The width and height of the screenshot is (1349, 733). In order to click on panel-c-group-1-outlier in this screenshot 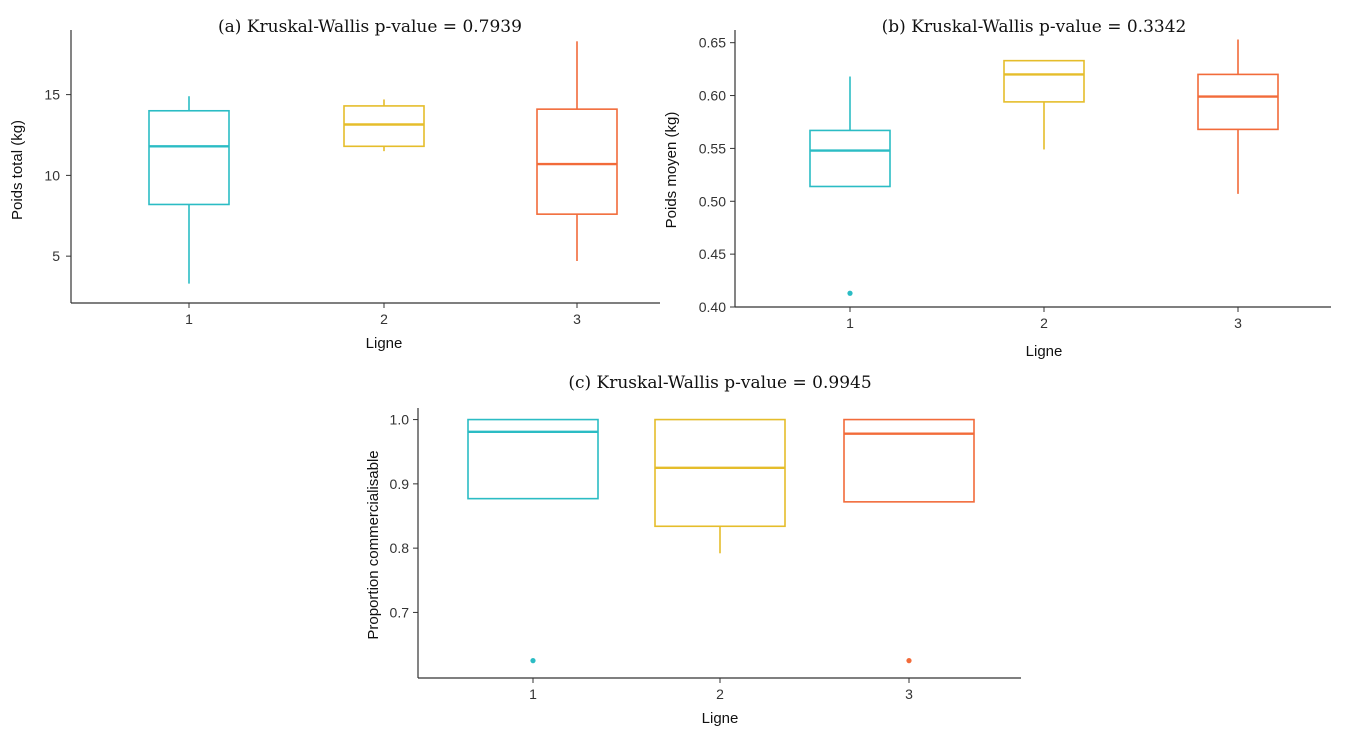, I will do `click(533, 661)`.